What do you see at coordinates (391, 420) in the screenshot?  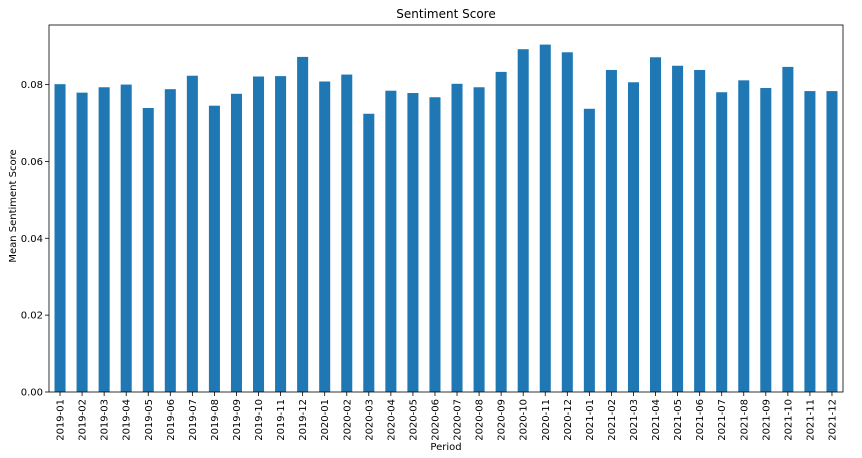 I see `x-tick-label: 2020-04` at bounding box center [391, 420].